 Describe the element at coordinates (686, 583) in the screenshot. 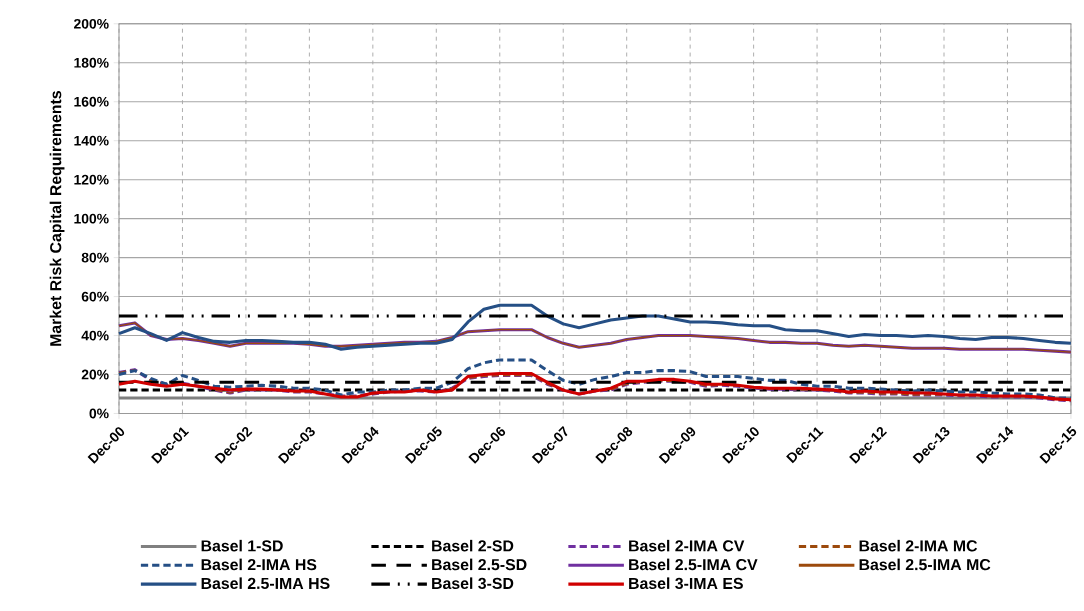

I see `legend-label: Basel 3-IMA ES` at that location.